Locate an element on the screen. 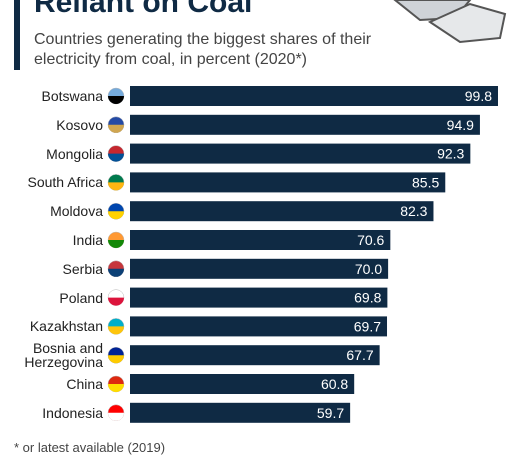 This screenshot has height=460, width=514. category-label: Indonesia is located at coordinates (72, 412).